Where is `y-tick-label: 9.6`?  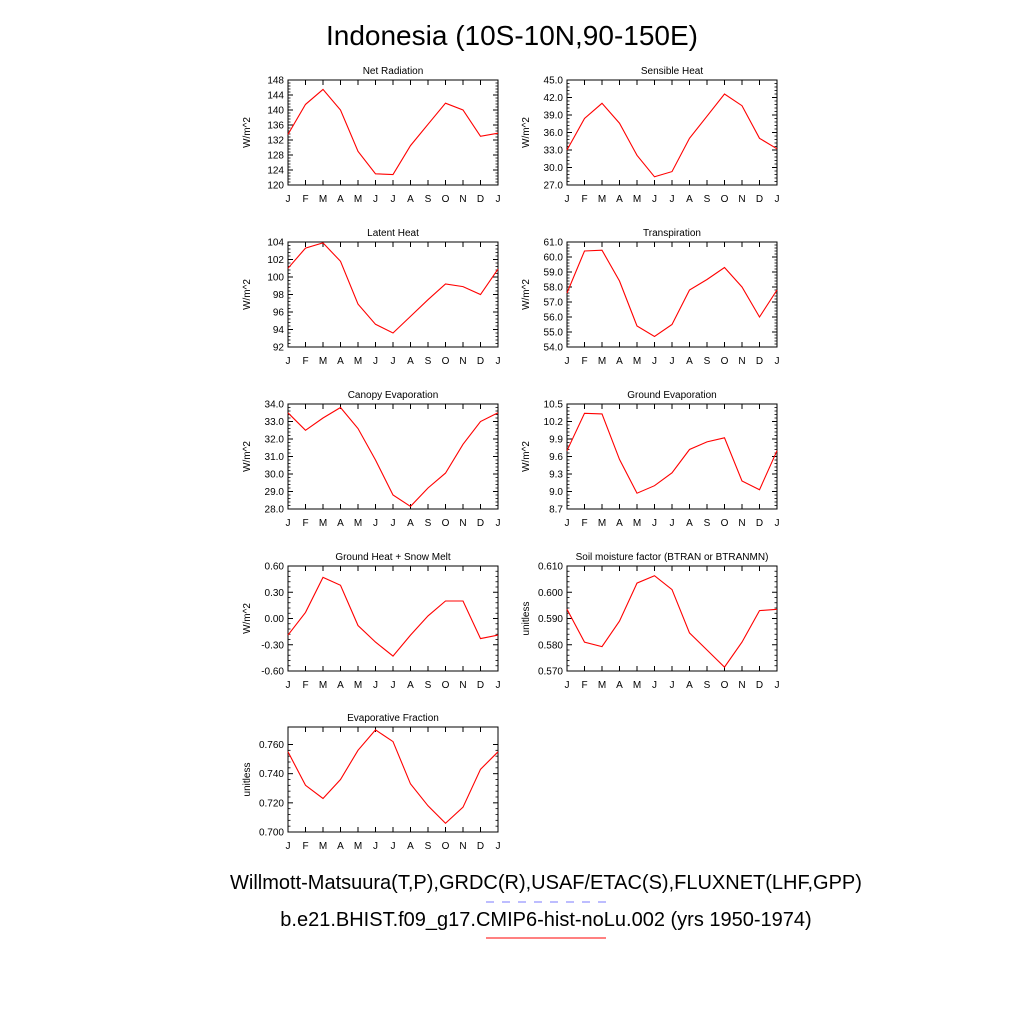
y-tick-label: 9.6 is located at coordinates (556, 457).